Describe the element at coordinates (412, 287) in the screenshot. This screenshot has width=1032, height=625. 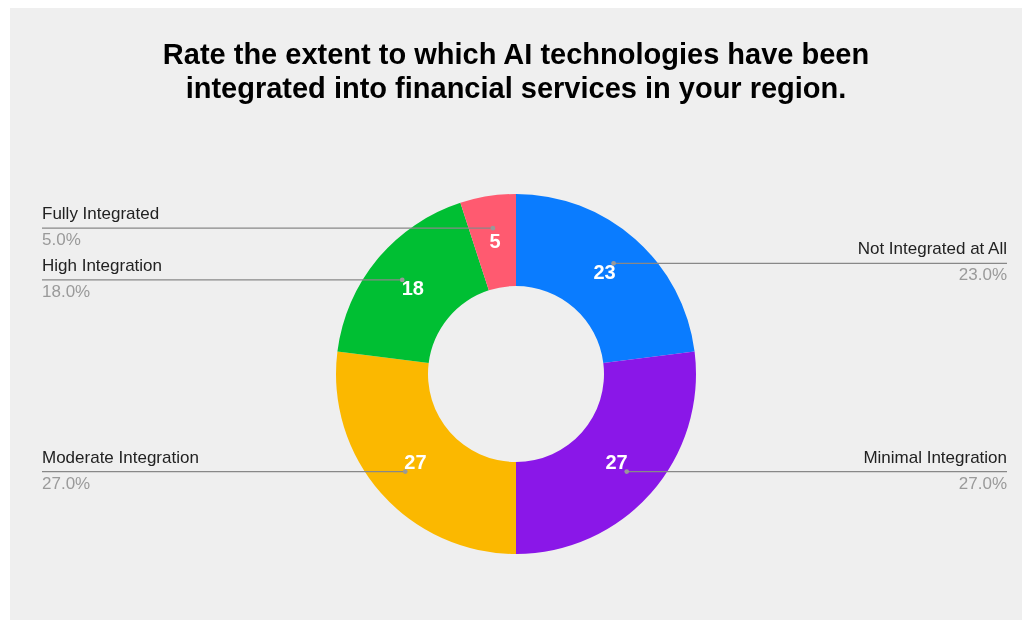
I see `data-label: 18` at that location.